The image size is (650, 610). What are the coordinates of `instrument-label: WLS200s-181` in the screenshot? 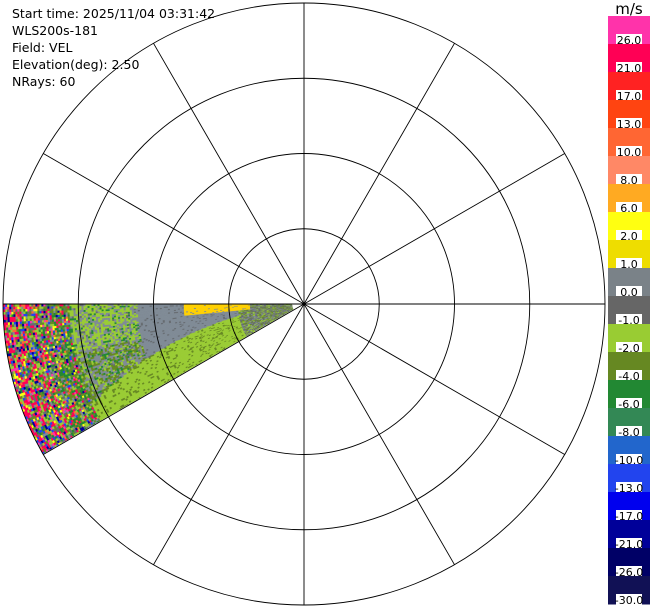 It's located at (55, 30).